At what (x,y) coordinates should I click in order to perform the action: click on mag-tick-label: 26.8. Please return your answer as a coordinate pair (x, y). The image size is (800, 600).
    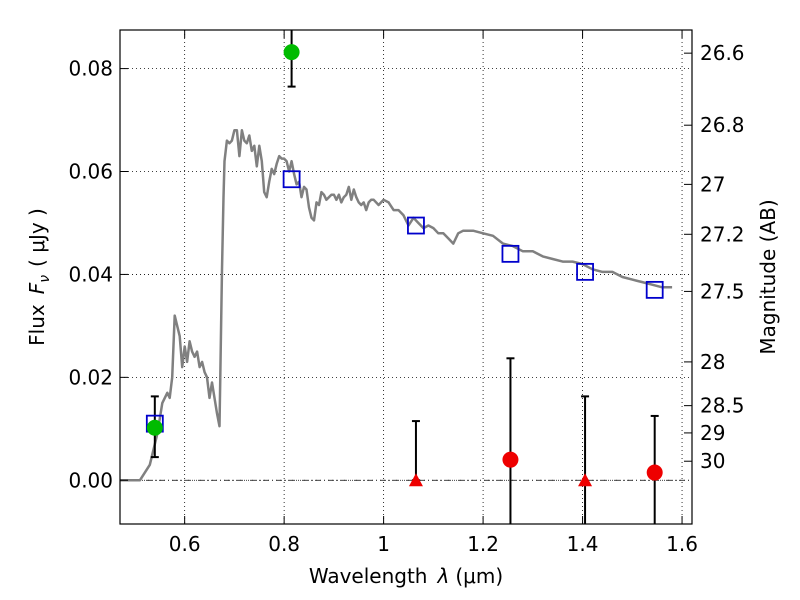
    Looking at the image, I should click on (722, 125).